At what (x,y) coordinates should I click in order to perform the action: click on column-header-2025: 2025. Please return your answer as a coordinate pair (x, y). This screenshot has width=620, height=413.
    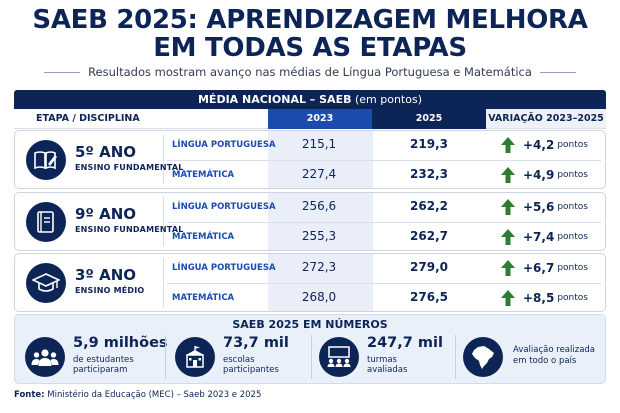
    Looking at the image, I should click on (429, 119).